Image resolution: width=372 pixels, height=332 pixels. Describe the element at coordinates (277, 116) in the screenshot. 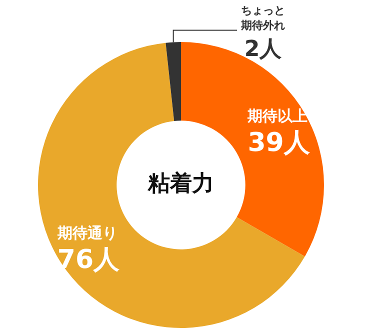

I see `slice-label: 期待以上` at that location.